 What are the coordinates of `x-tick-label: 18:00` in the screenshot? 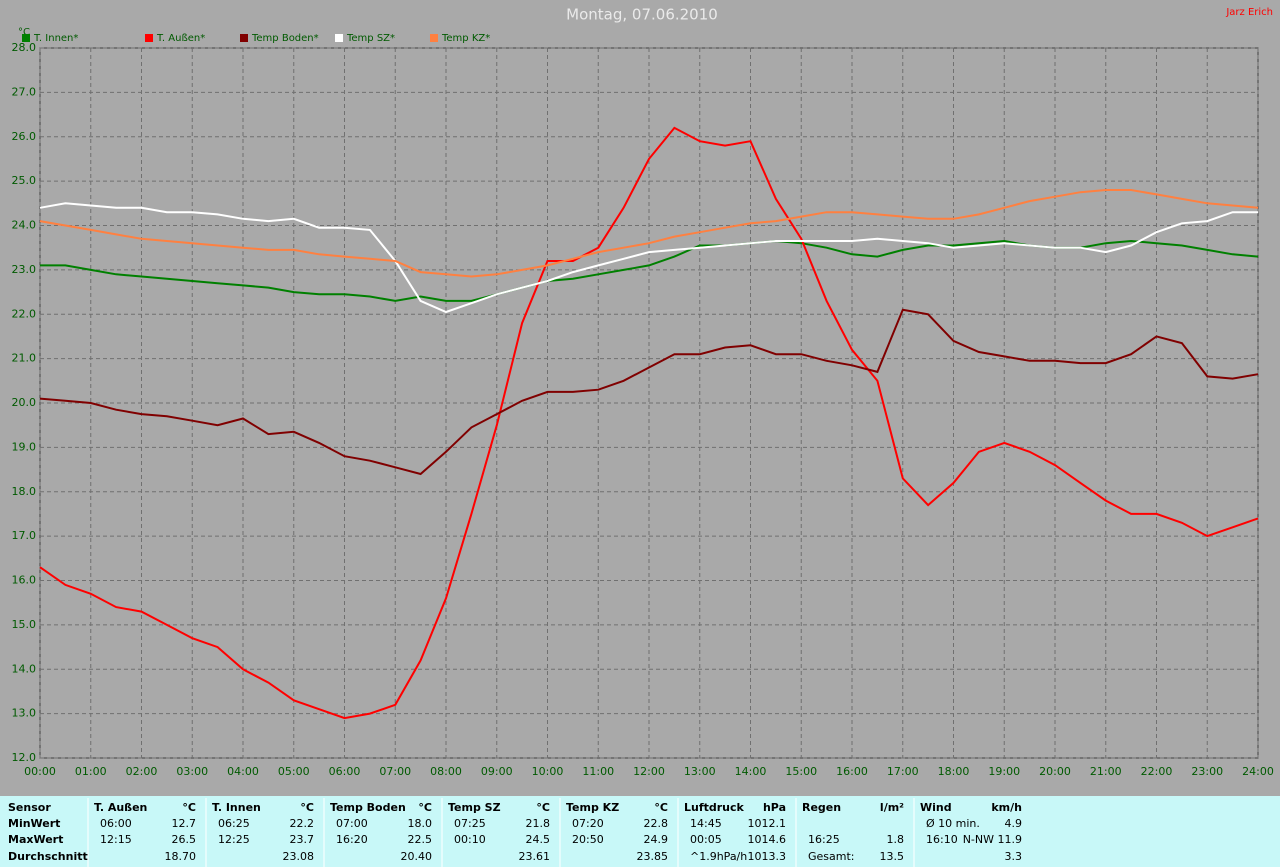 It's located at (954, 771).